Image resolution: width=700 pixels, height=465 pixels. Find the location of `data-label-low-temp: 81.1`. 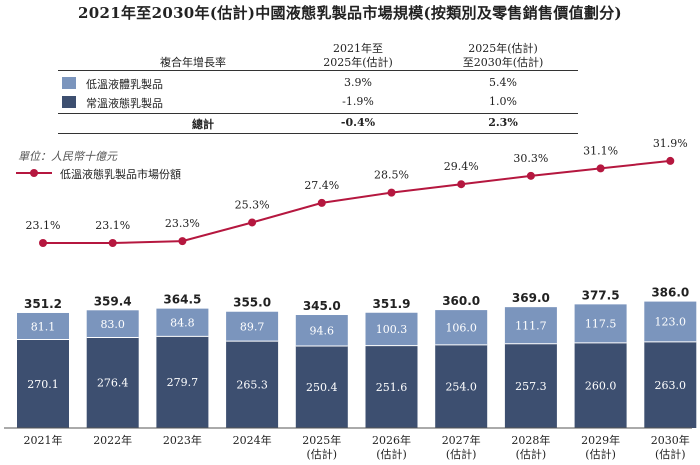

data-label-low-temp: 81.1 is located at coordinates (43, 326).